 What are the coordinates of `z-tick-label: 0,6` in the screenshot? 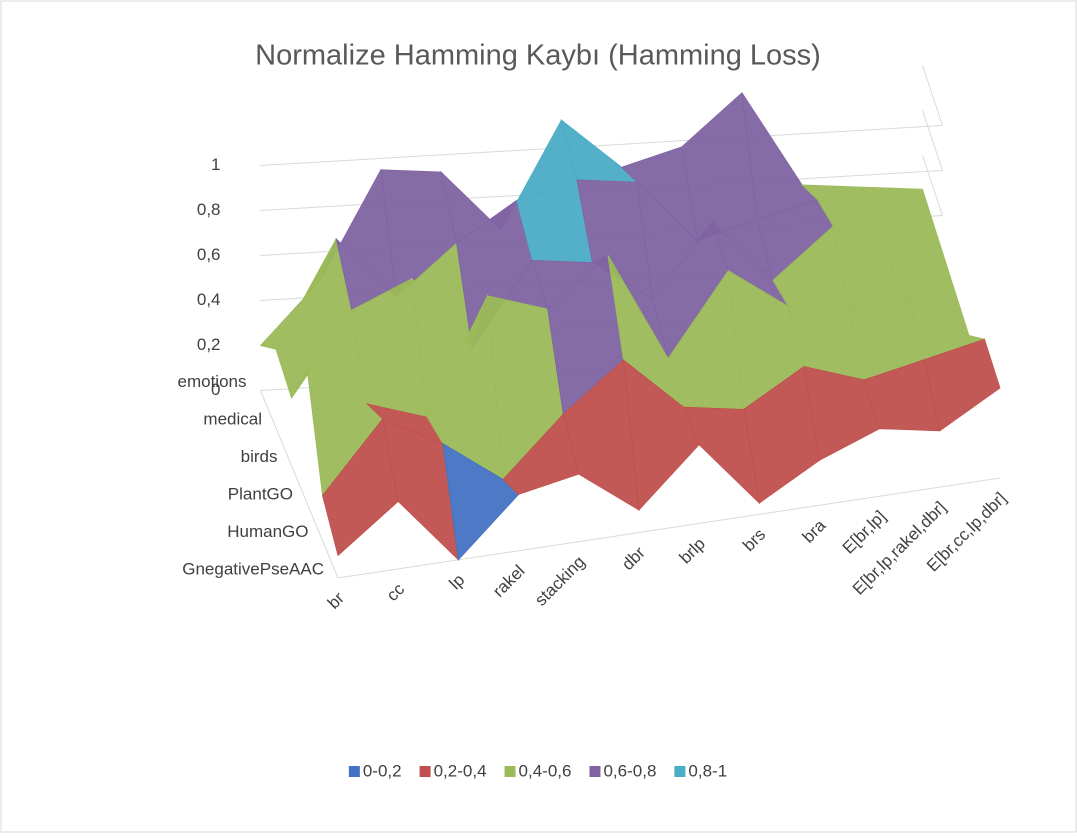 It's located at (209, 254).